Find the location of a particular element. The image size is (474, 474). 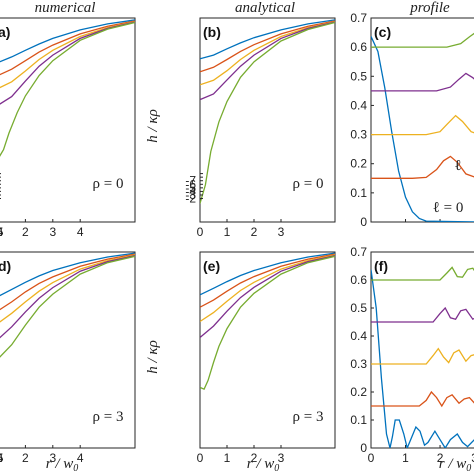

profile-label-ell: ℓ is located at coordinates (457, 166).